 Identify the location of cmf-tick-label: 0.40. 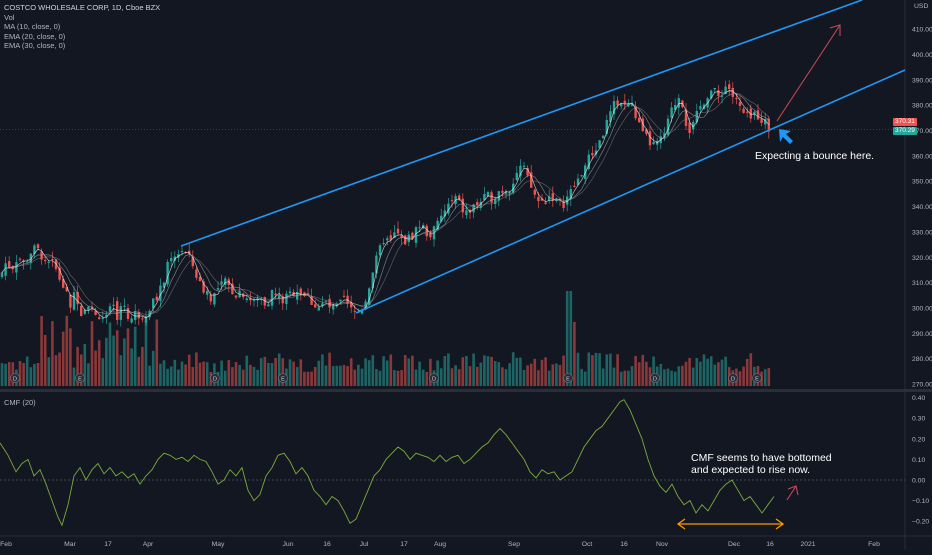
(918, 398).